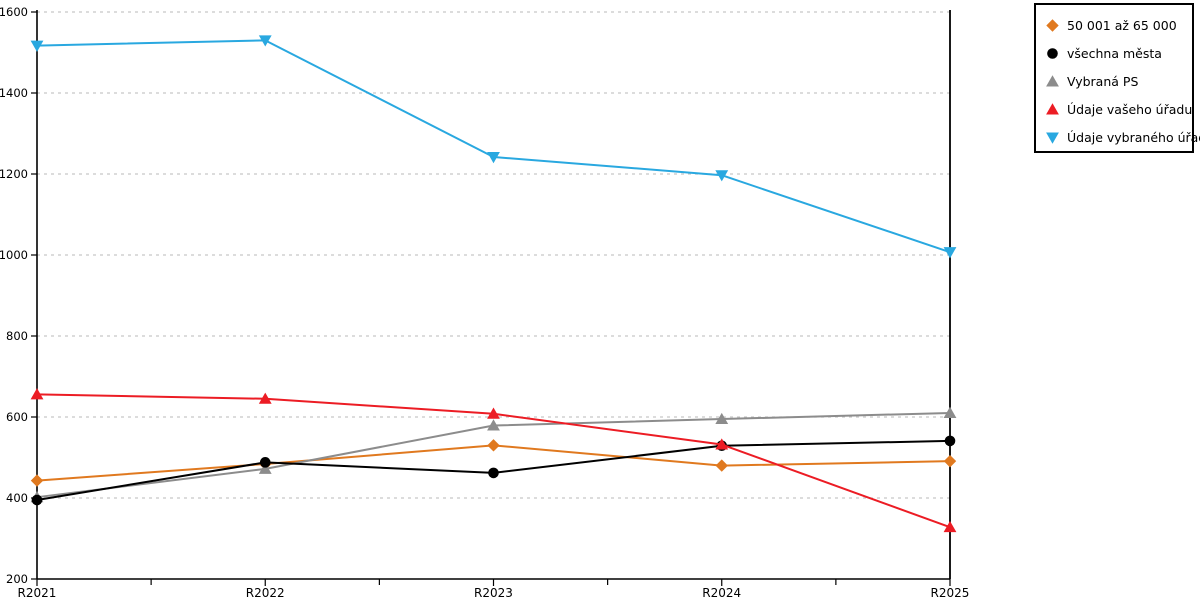 This screenshot has height=600, width=1200. What do you see at coordinates (950, 593) in the screenshot?
I see `x-tick-label: R2025` at bounding box center [950, 593].